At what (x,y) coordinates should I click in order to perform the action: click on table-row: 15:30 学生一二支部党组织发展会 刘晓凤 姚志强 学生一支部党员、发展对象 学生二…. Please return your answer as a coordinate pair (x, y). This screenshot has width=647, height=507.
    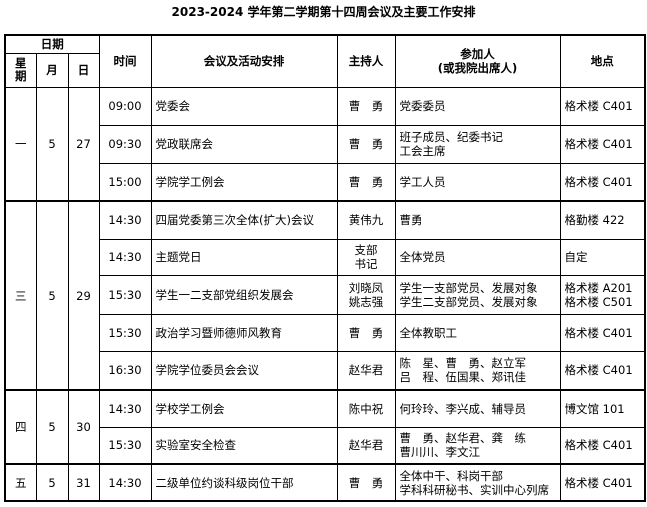
    Looking at the image, I should click on (325, 294).